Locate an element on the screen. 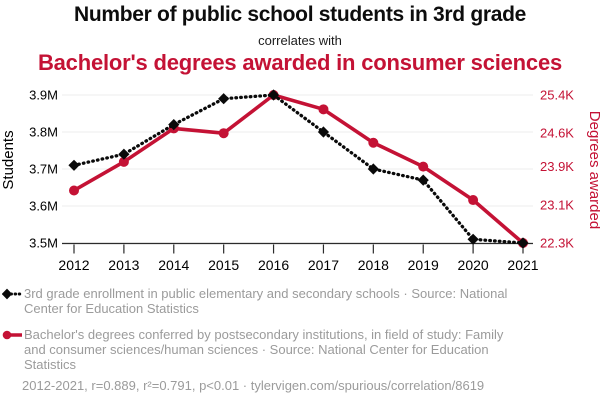 This screenshot has width=600, height=408. svg-text: 23.9K is located at coordinates (557, 166).